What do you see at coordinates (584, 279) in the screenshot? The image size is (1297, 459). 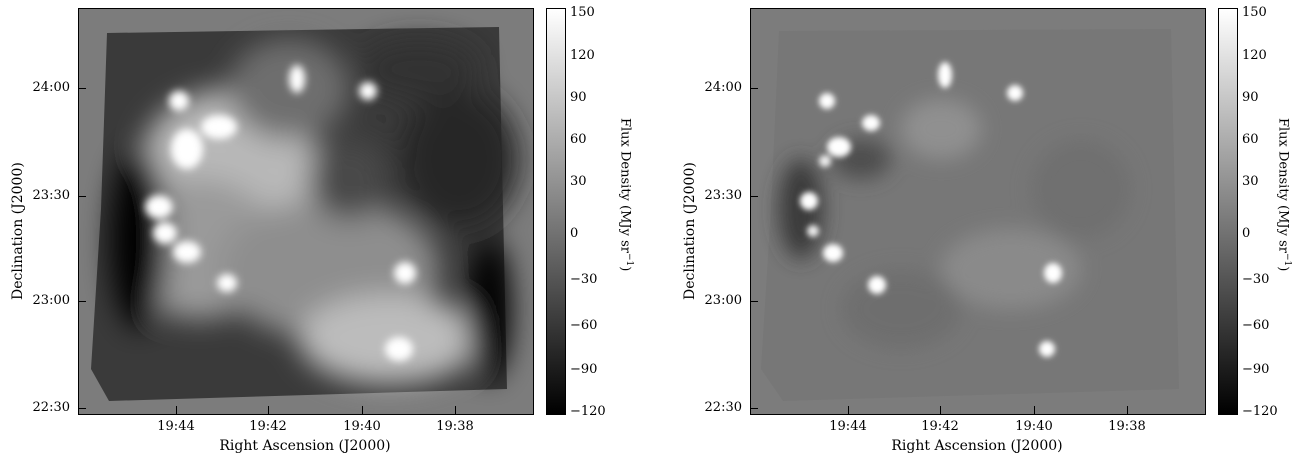 I see `left-cbar-tick: −30` at bounding box center [584, 279].